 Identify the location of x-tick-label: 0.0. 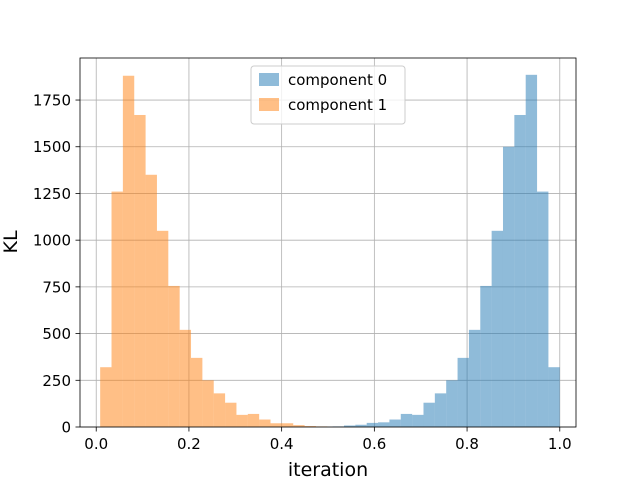
(96, 444).